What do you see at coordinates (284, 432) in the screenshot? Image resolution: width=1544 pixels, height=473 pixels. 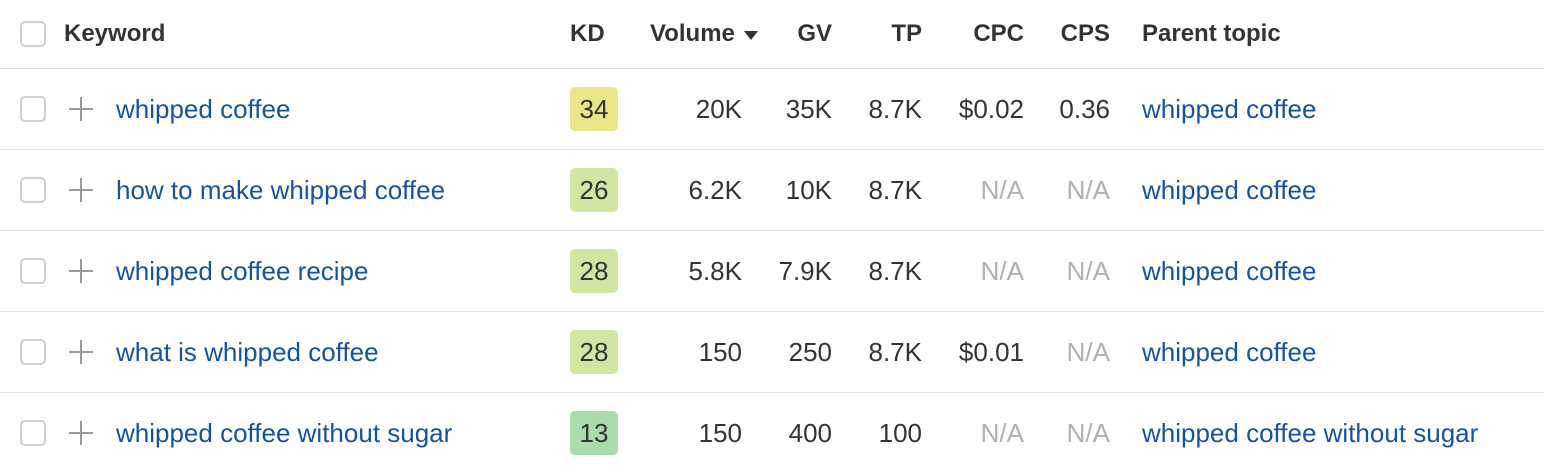 I see `keyword-link: whipped coffee without sugar` at bounding box center [284, 432].